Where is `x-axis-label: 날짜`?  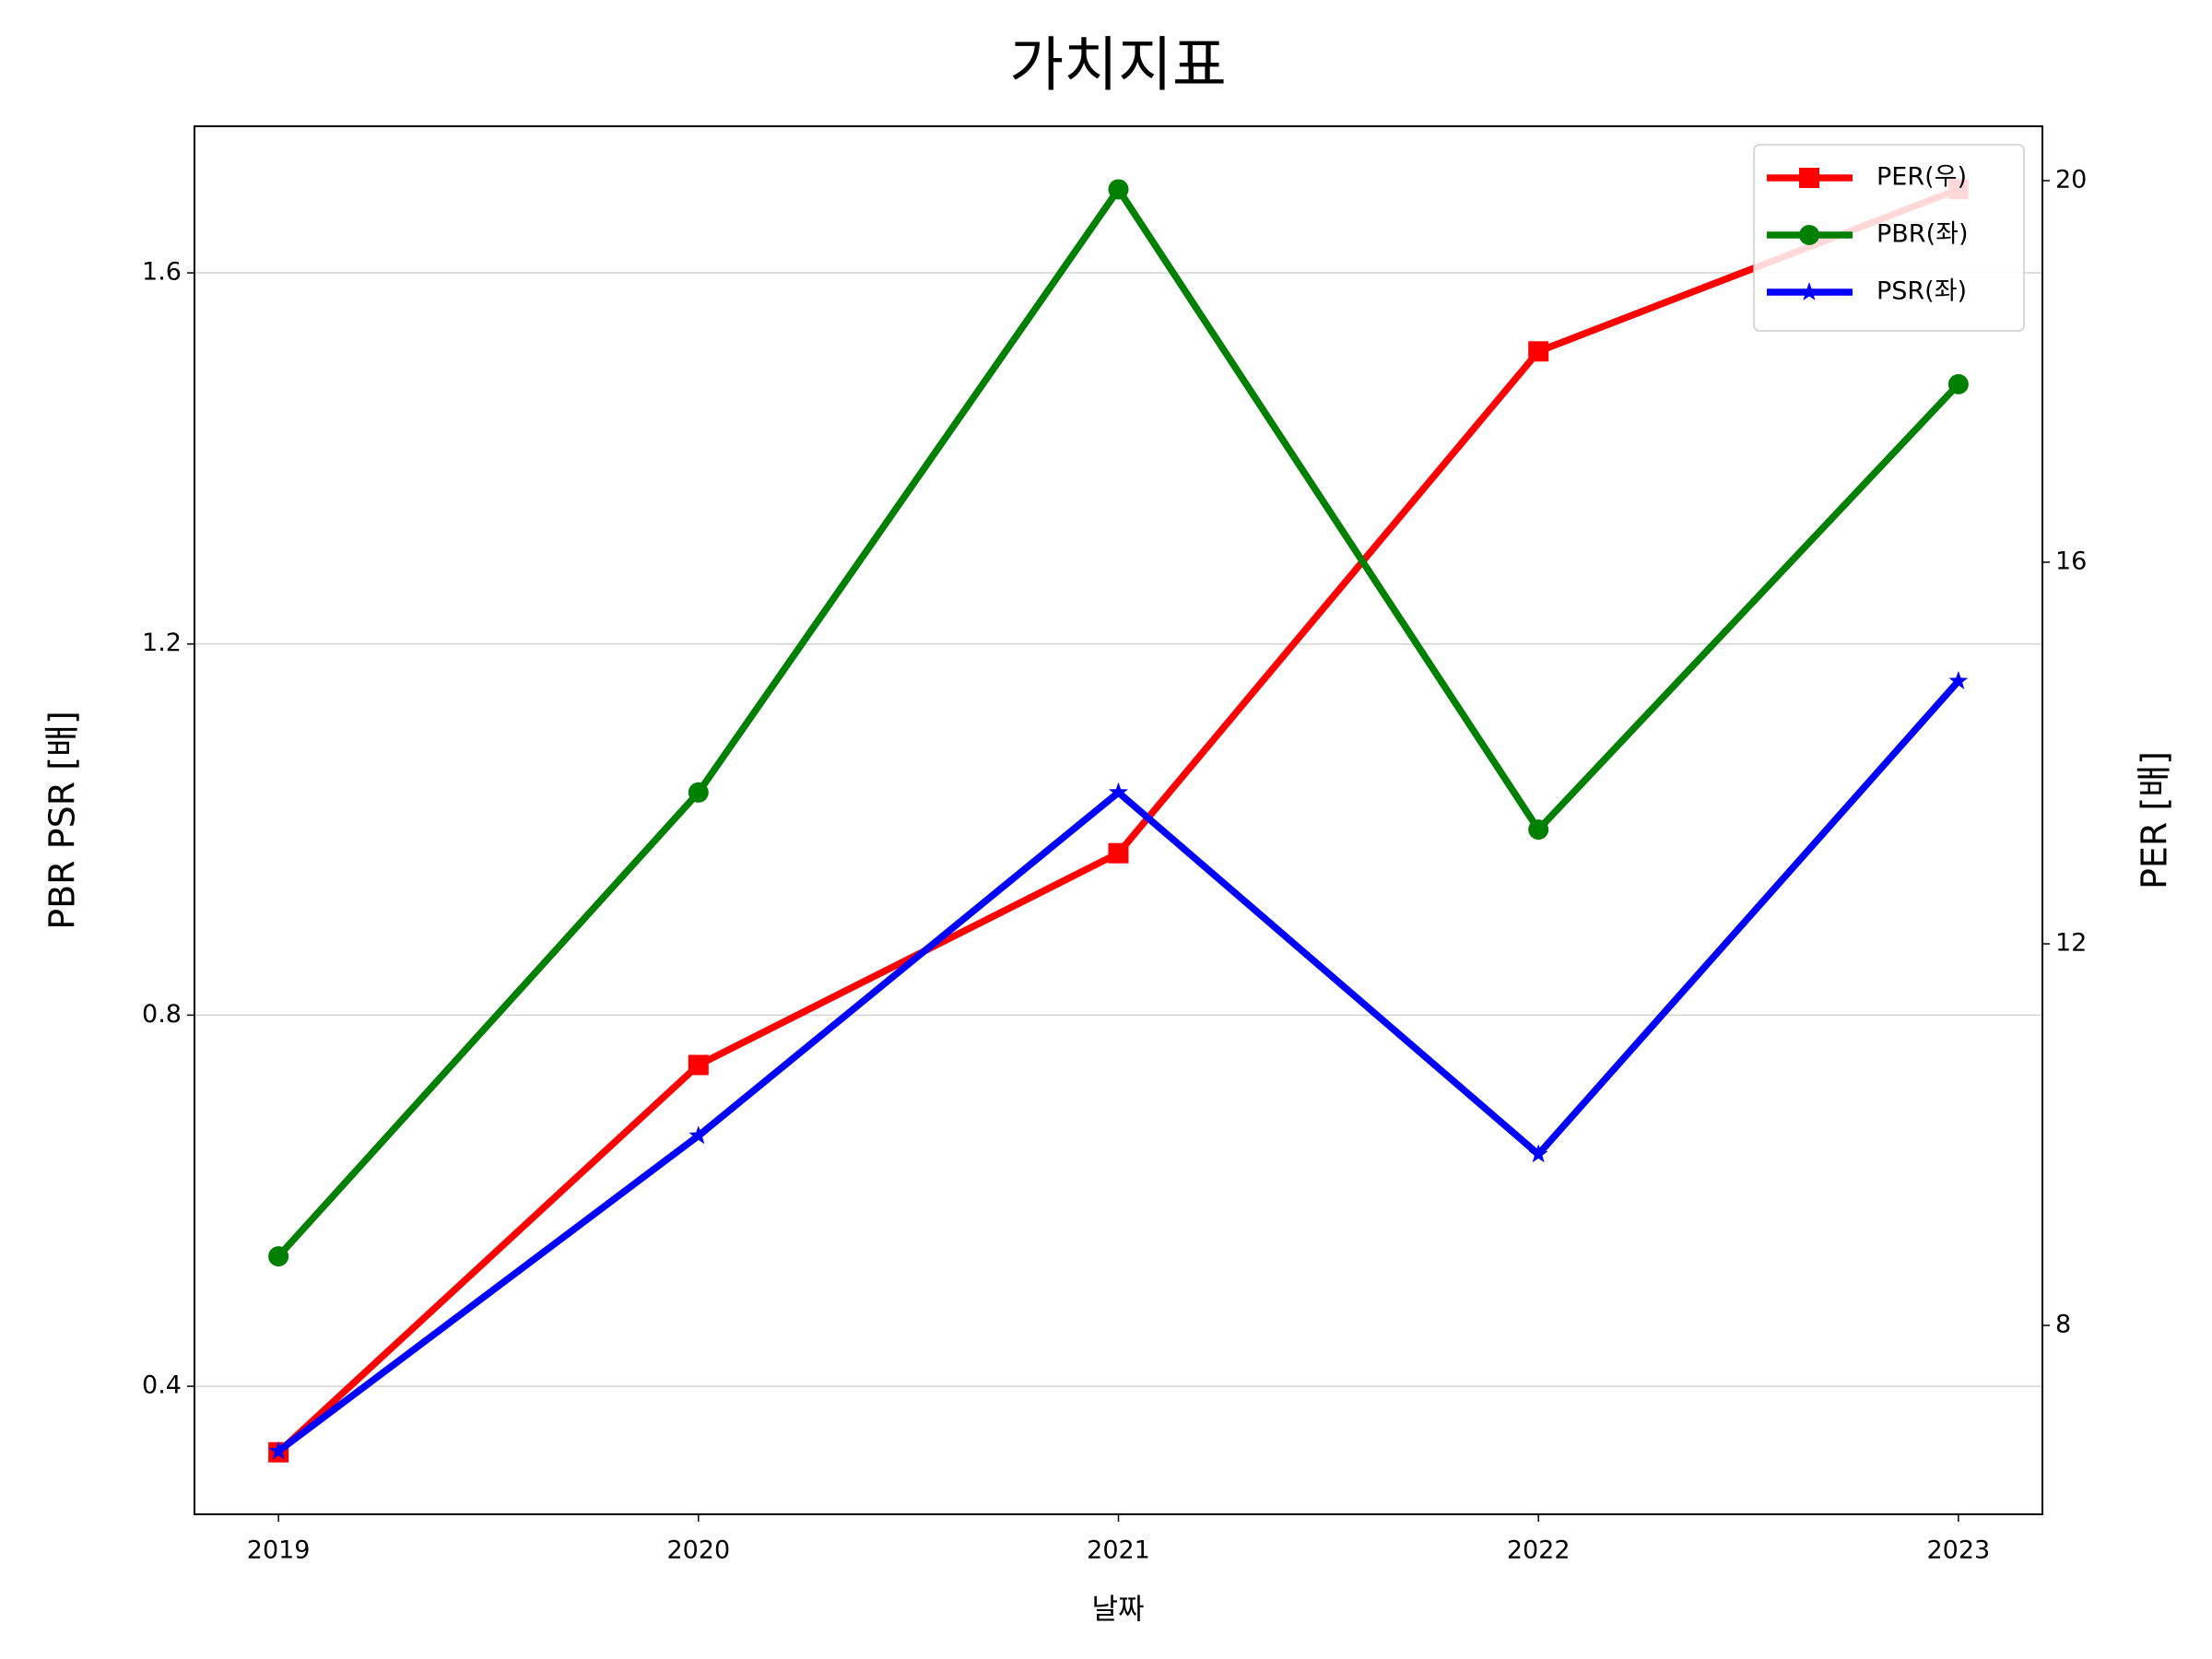 x-axis-label: 날짜 is located at coordinates (1117, 1610).